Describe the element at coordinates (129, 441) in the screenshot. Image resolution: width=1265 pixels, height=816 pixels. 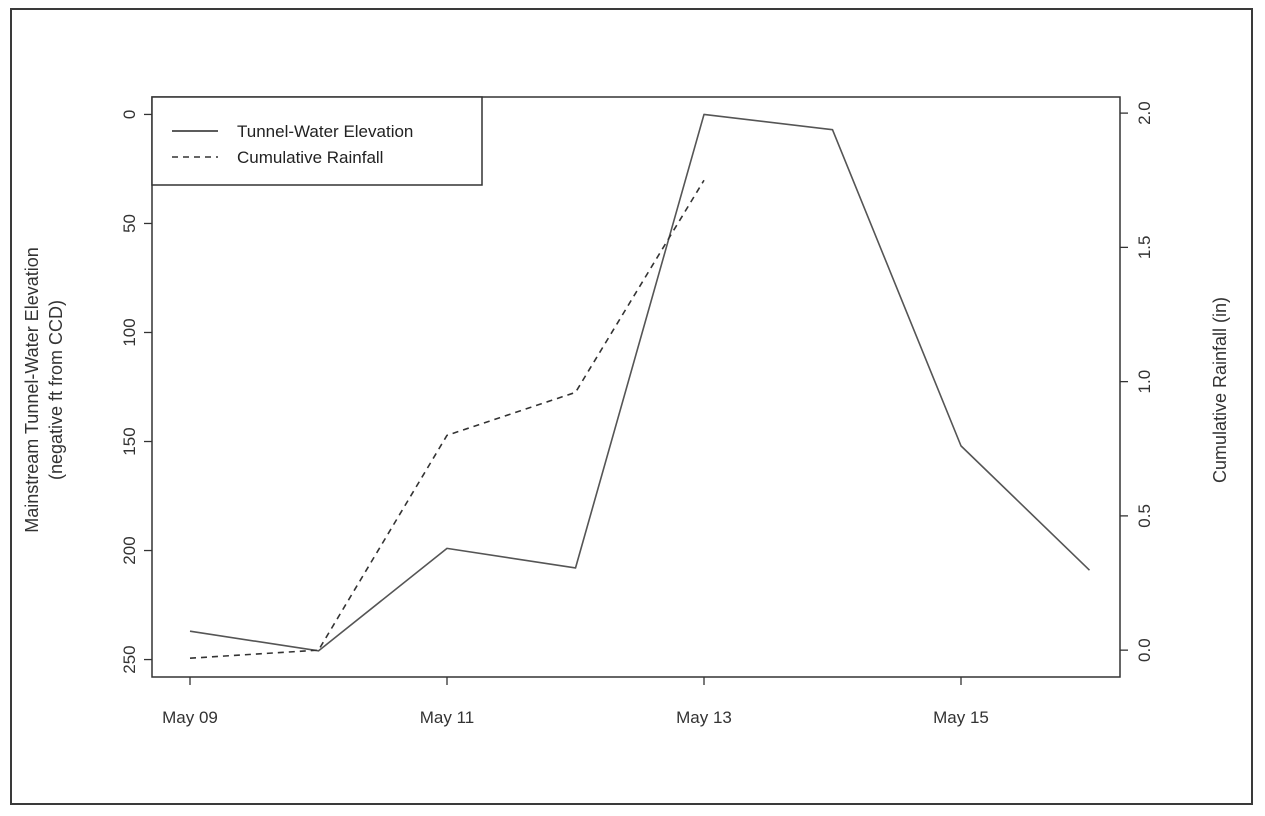
I see `left-tick-label: 150` at that location.